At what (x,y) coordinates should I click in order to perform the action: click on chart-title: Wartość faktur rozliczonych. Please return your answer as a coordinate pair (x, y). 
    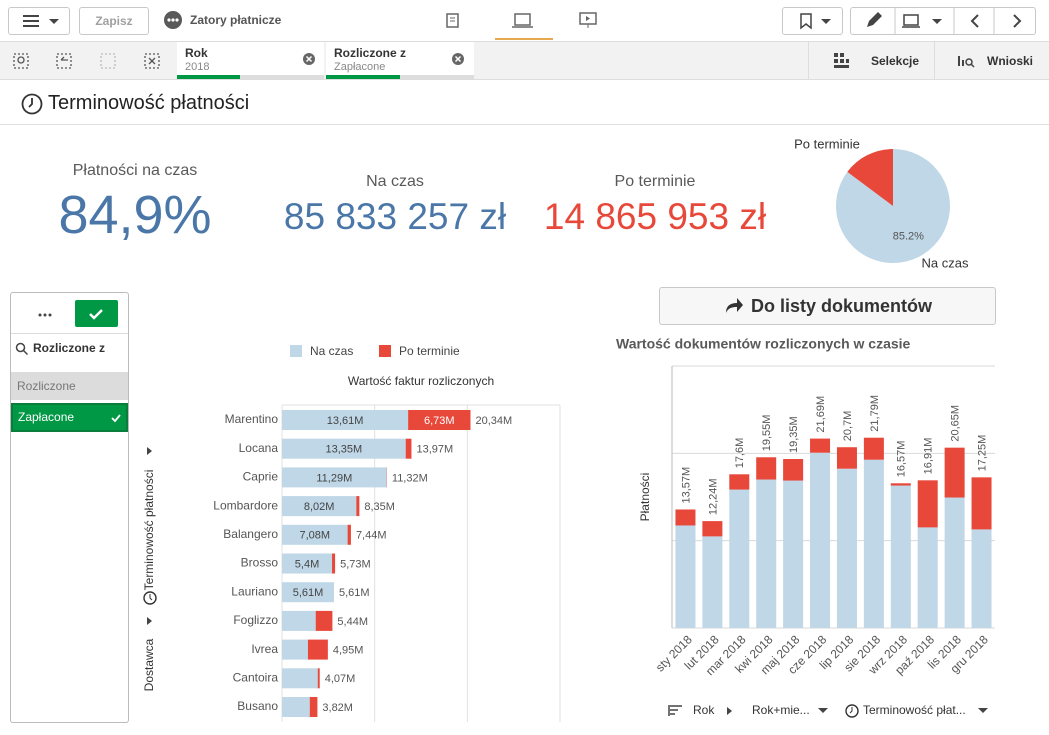
    Looking at the image, I should click on (421, 381).